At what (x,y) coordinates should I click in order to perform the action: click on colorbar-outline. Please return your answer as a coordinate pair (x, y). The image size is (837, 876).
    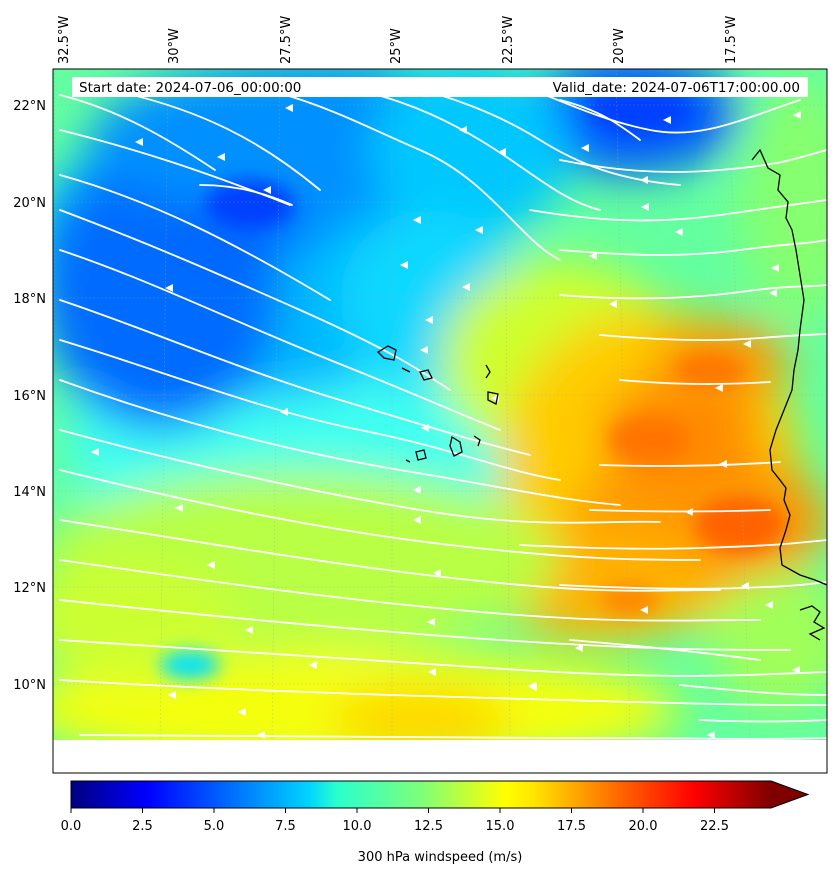
    Looking at the image, I should click on (440, 794).